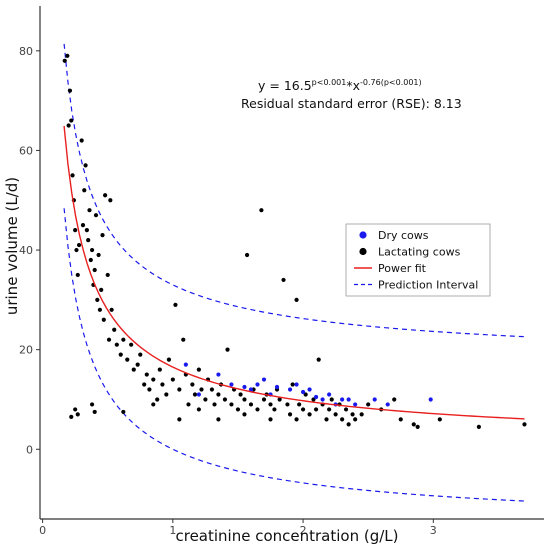 The width and height of the screenshot is (550, 550). I want to click on equation-annotation: y = 16.5p<0.001*x-0.76(p<0.001), so click(340, 85).